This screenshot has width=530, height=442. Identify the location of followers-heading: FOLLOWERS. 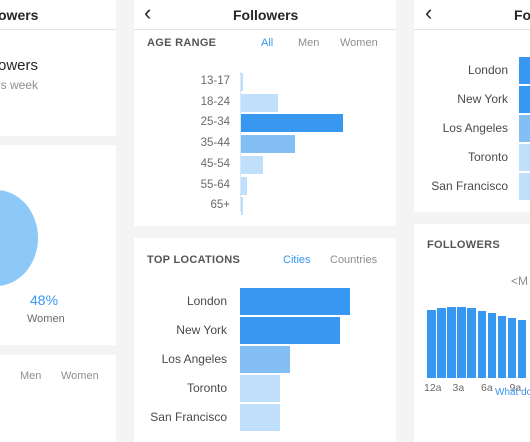
(463, 245).